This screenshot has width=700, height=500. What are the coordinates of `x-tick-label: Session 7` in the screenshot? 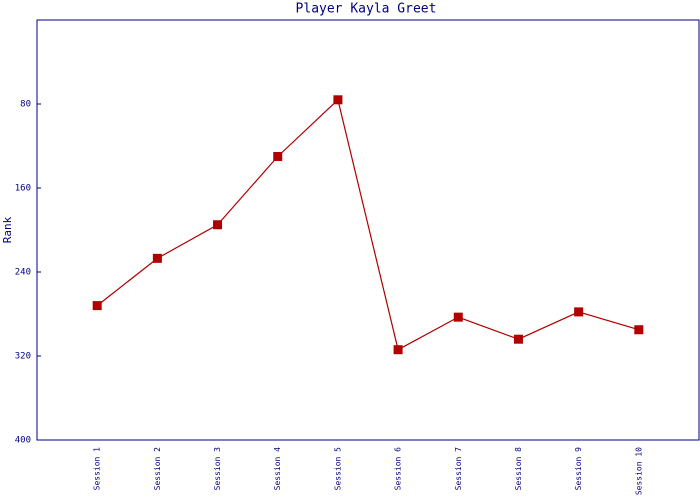 It's located at (458, 469).